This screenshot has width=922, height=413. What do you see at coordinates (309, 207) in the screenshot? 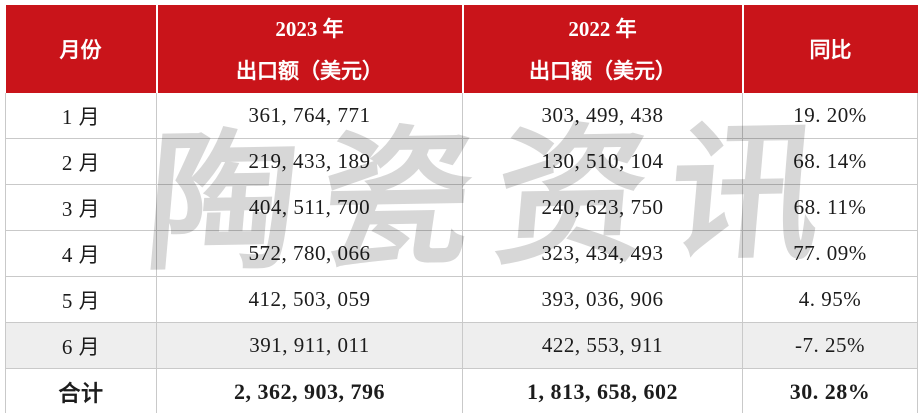
I see `export-2023-cell: 404, 511, 700` at bounding box center [309, 207].